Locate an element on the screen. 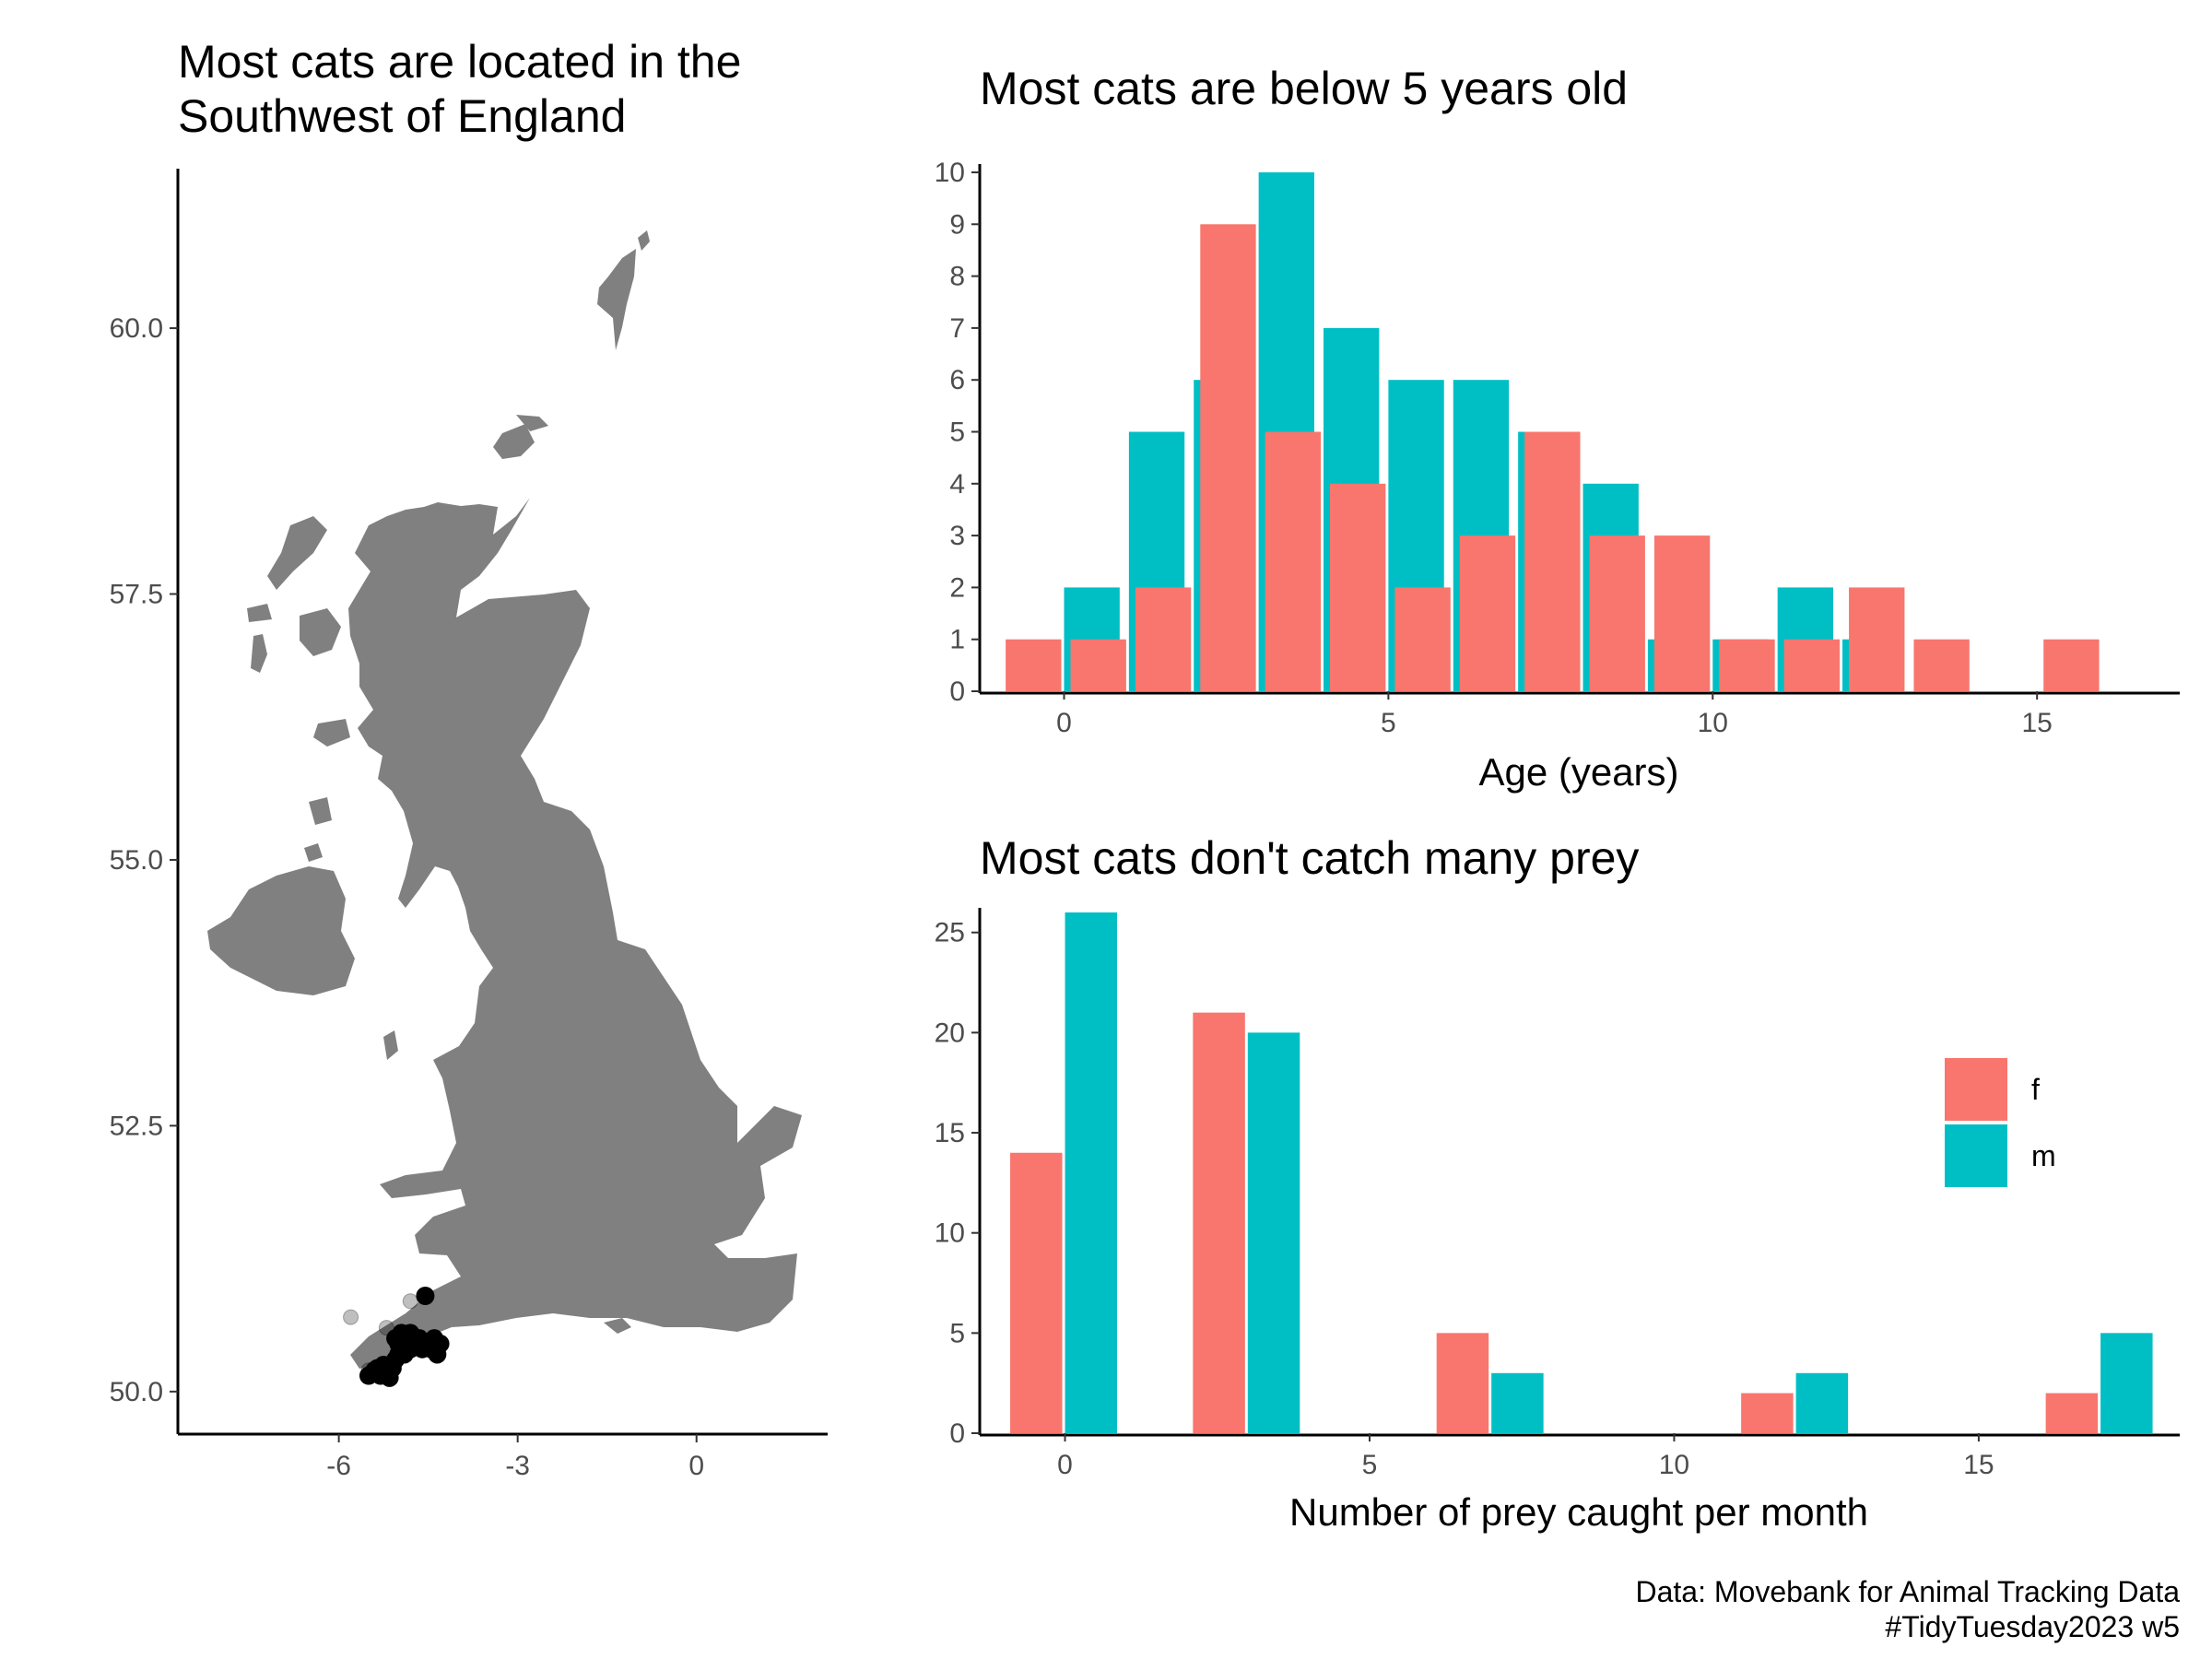  age-y-tick-label: 7 is located at coordinates (957, 328).